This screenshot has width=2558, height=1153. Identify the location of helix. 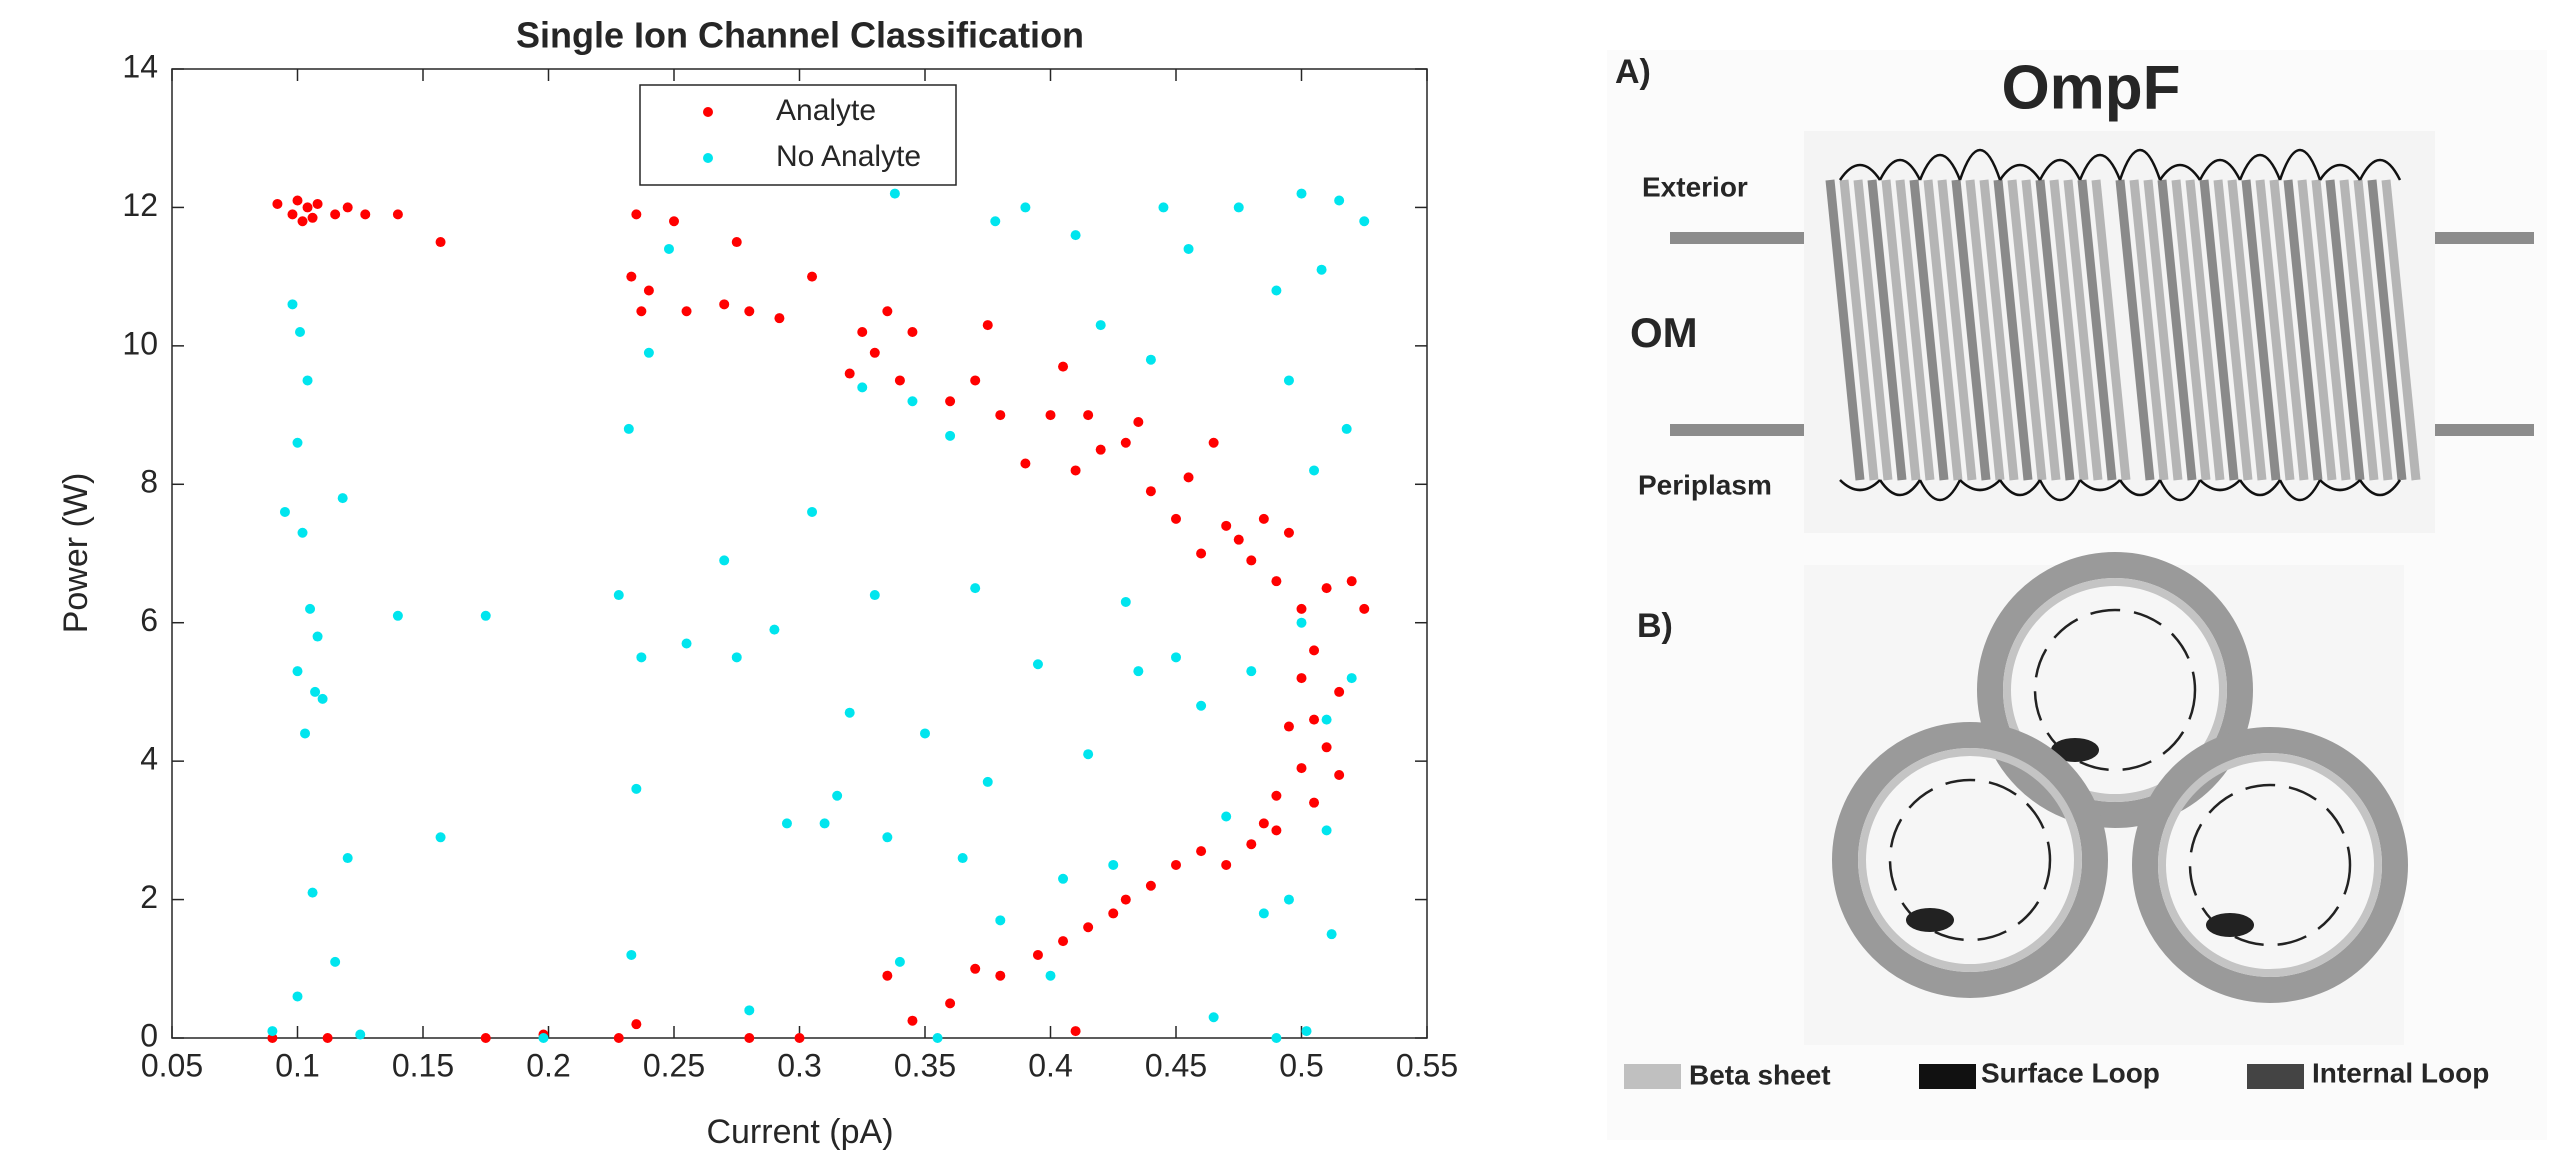
(2075, 750).